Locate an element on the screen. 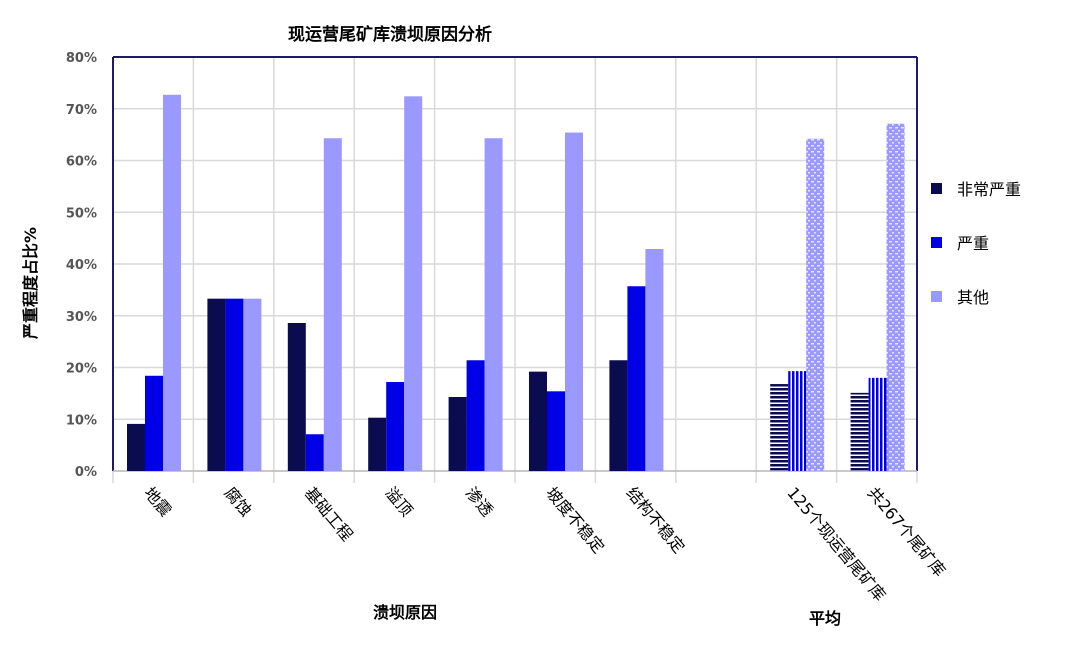 Image resolution: width=1080 pixels, height=646 pixels. x-tick-label: 基础工程 is located at coordinates (329, 513).